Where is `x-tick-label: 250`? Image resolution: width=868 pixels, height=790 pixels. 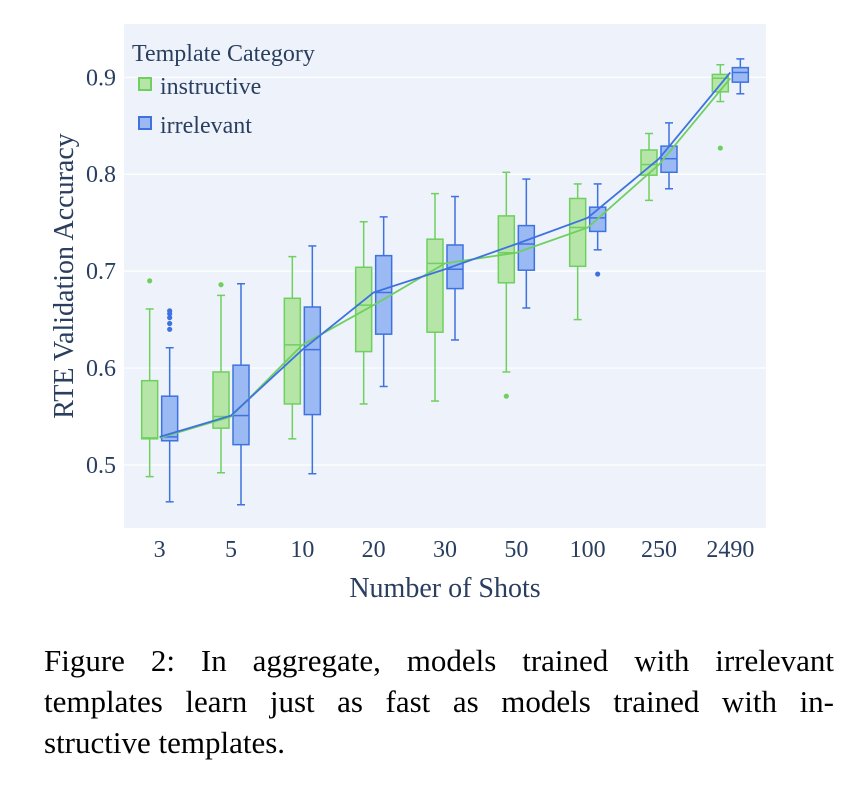 x-tick-label: 250 is located at coordinates (659, 550).